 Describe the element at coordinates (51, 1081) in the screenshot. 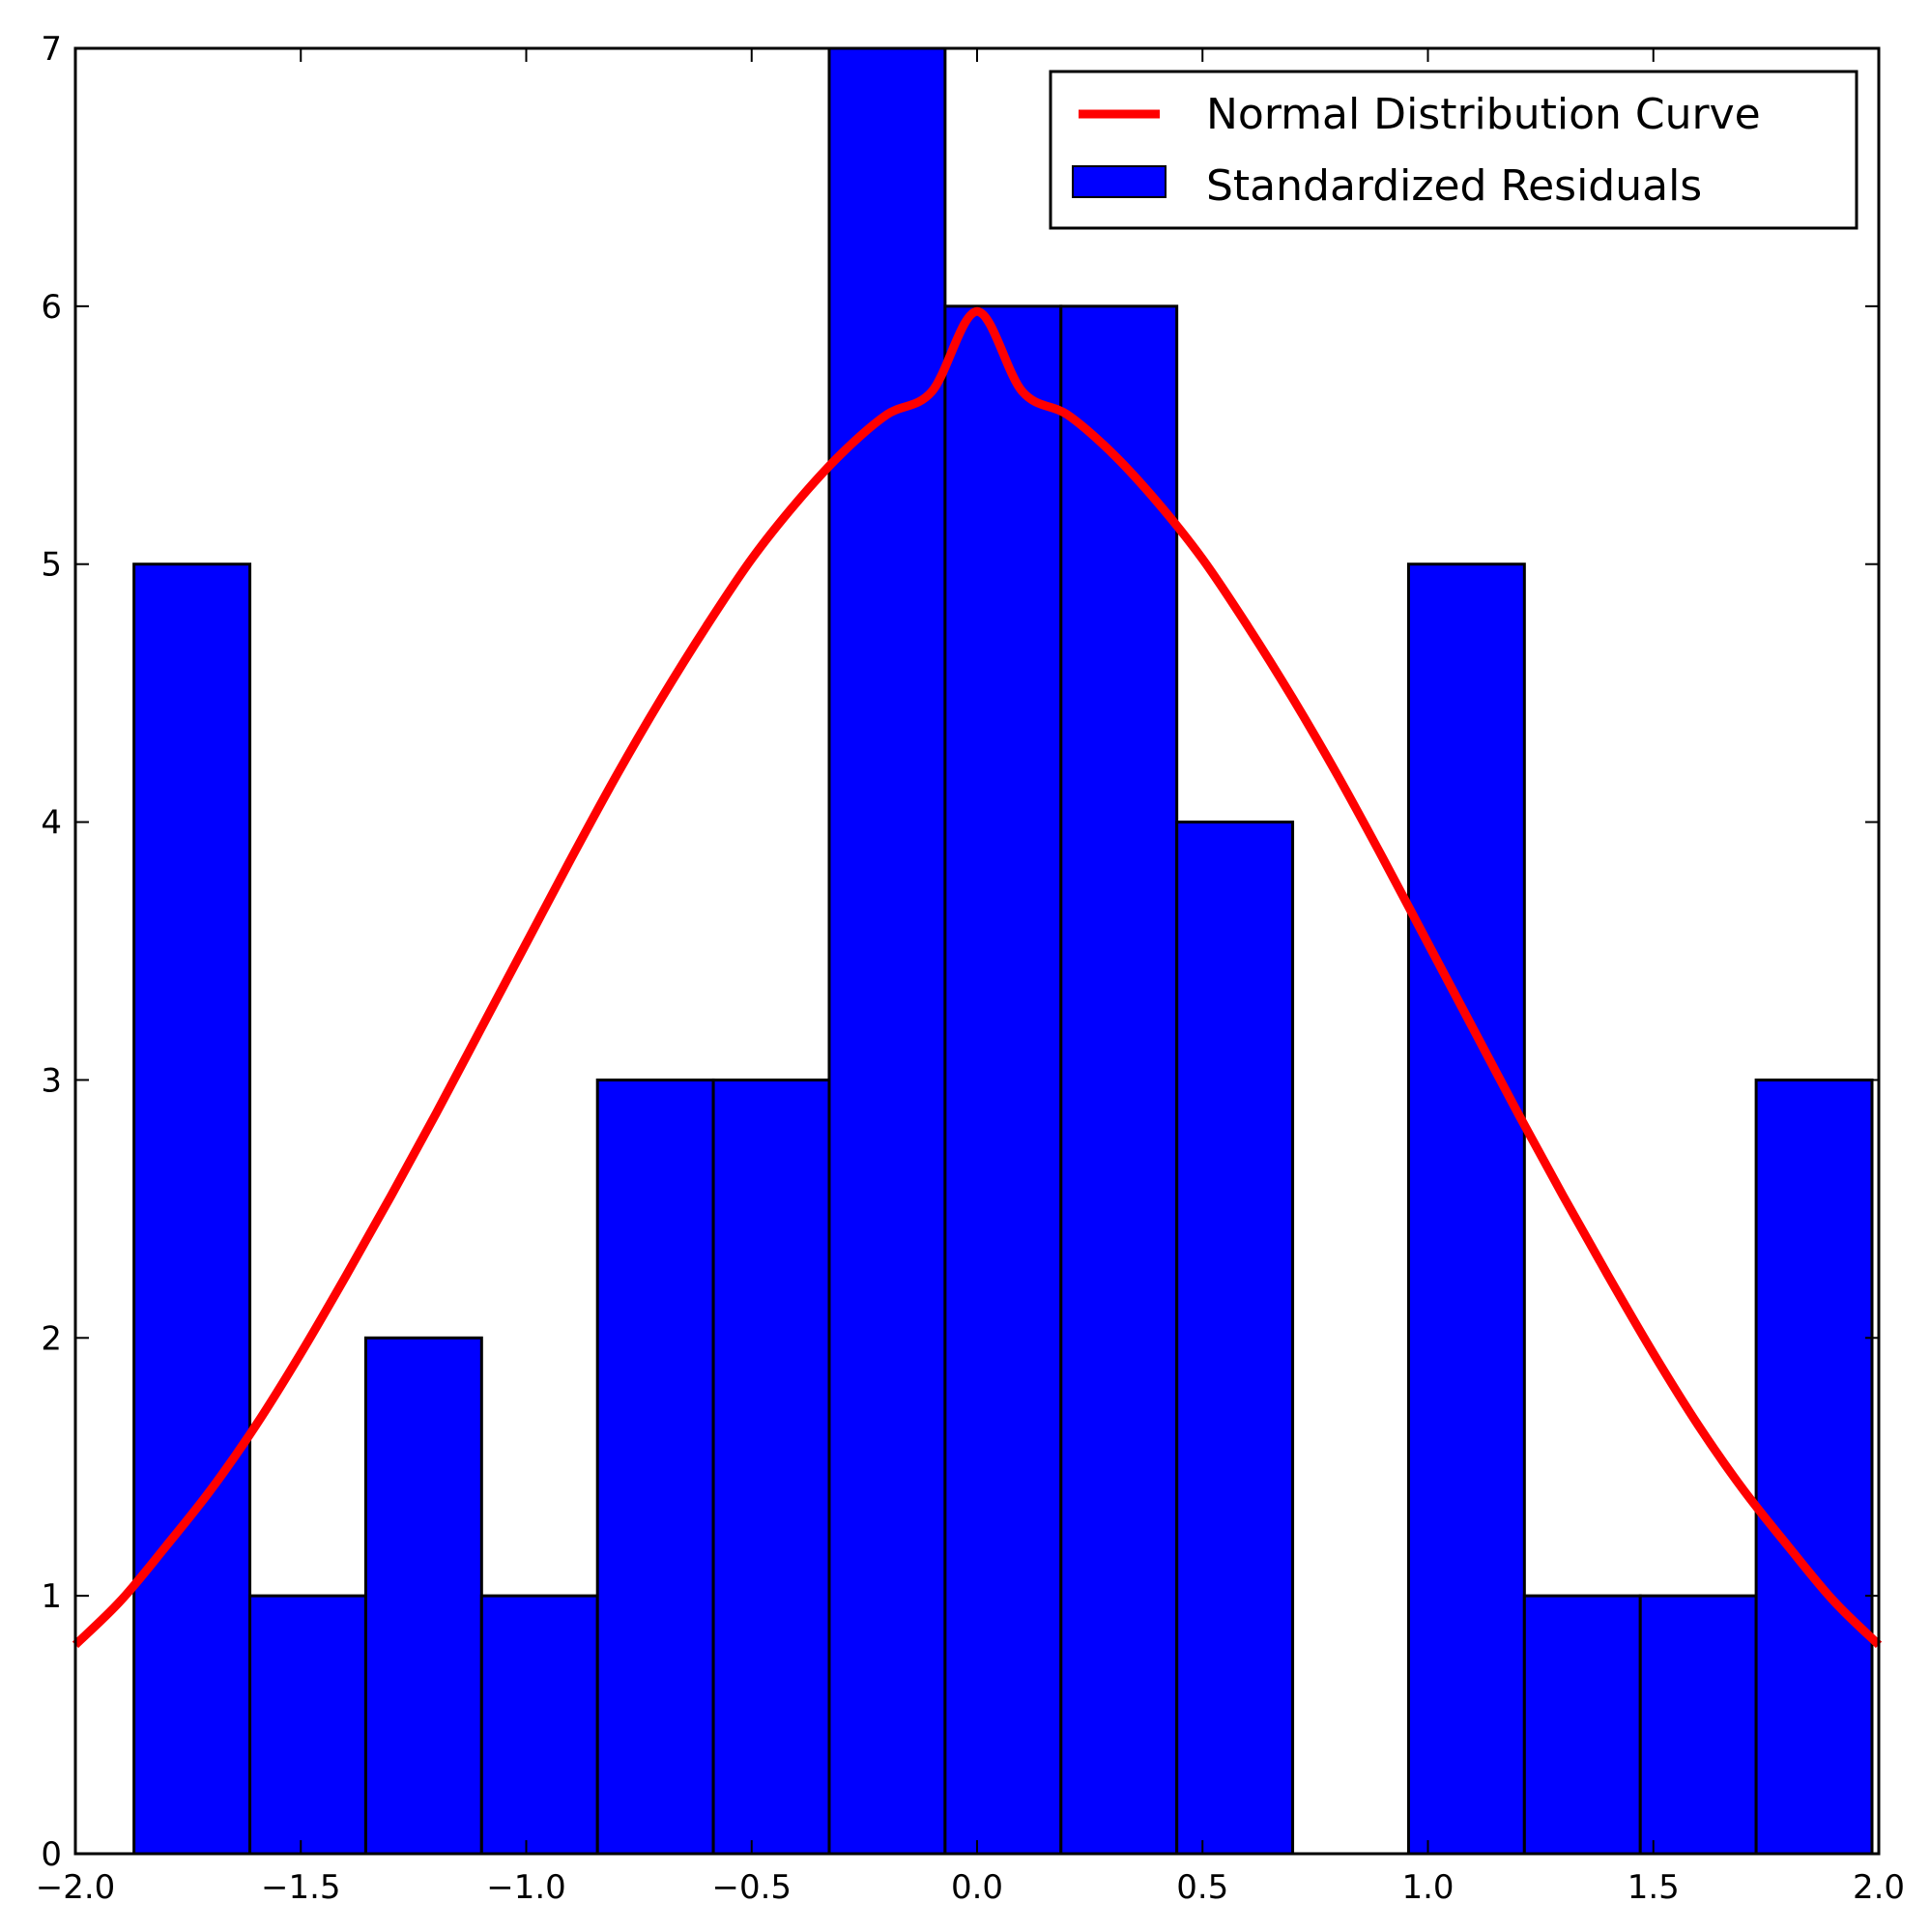

I see `y-tick-label: 3` at that location.